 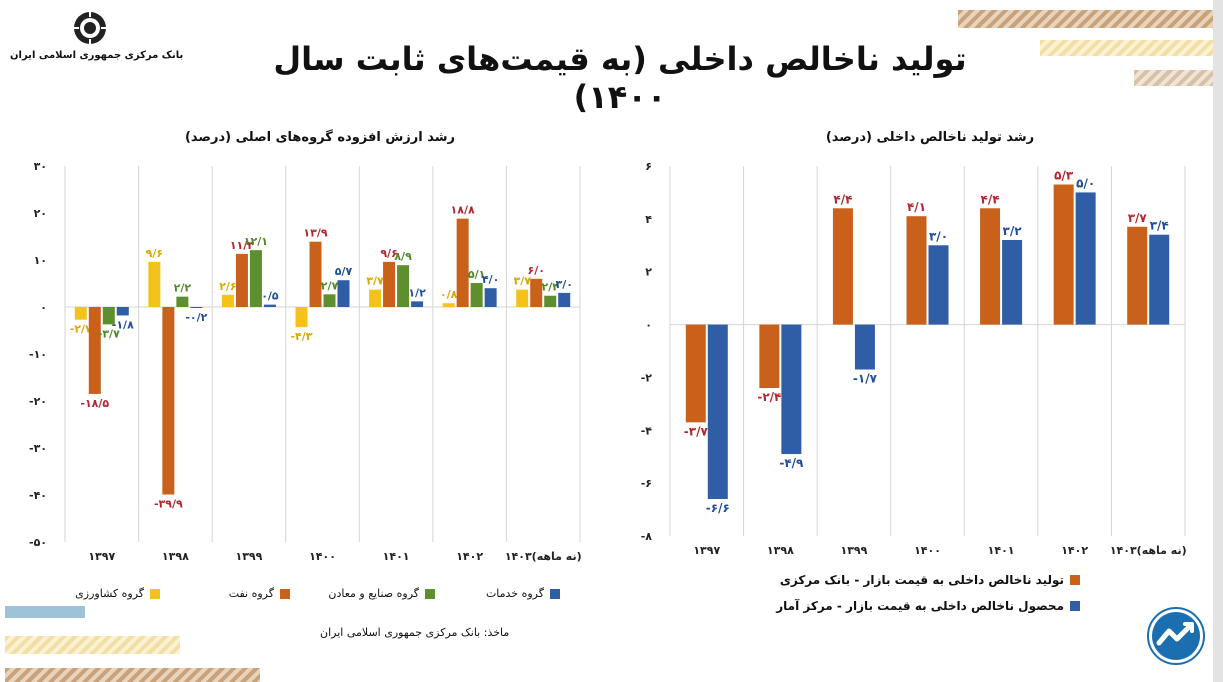 I want to click on bar-left-s2-c0, so click(x=108, y=316).